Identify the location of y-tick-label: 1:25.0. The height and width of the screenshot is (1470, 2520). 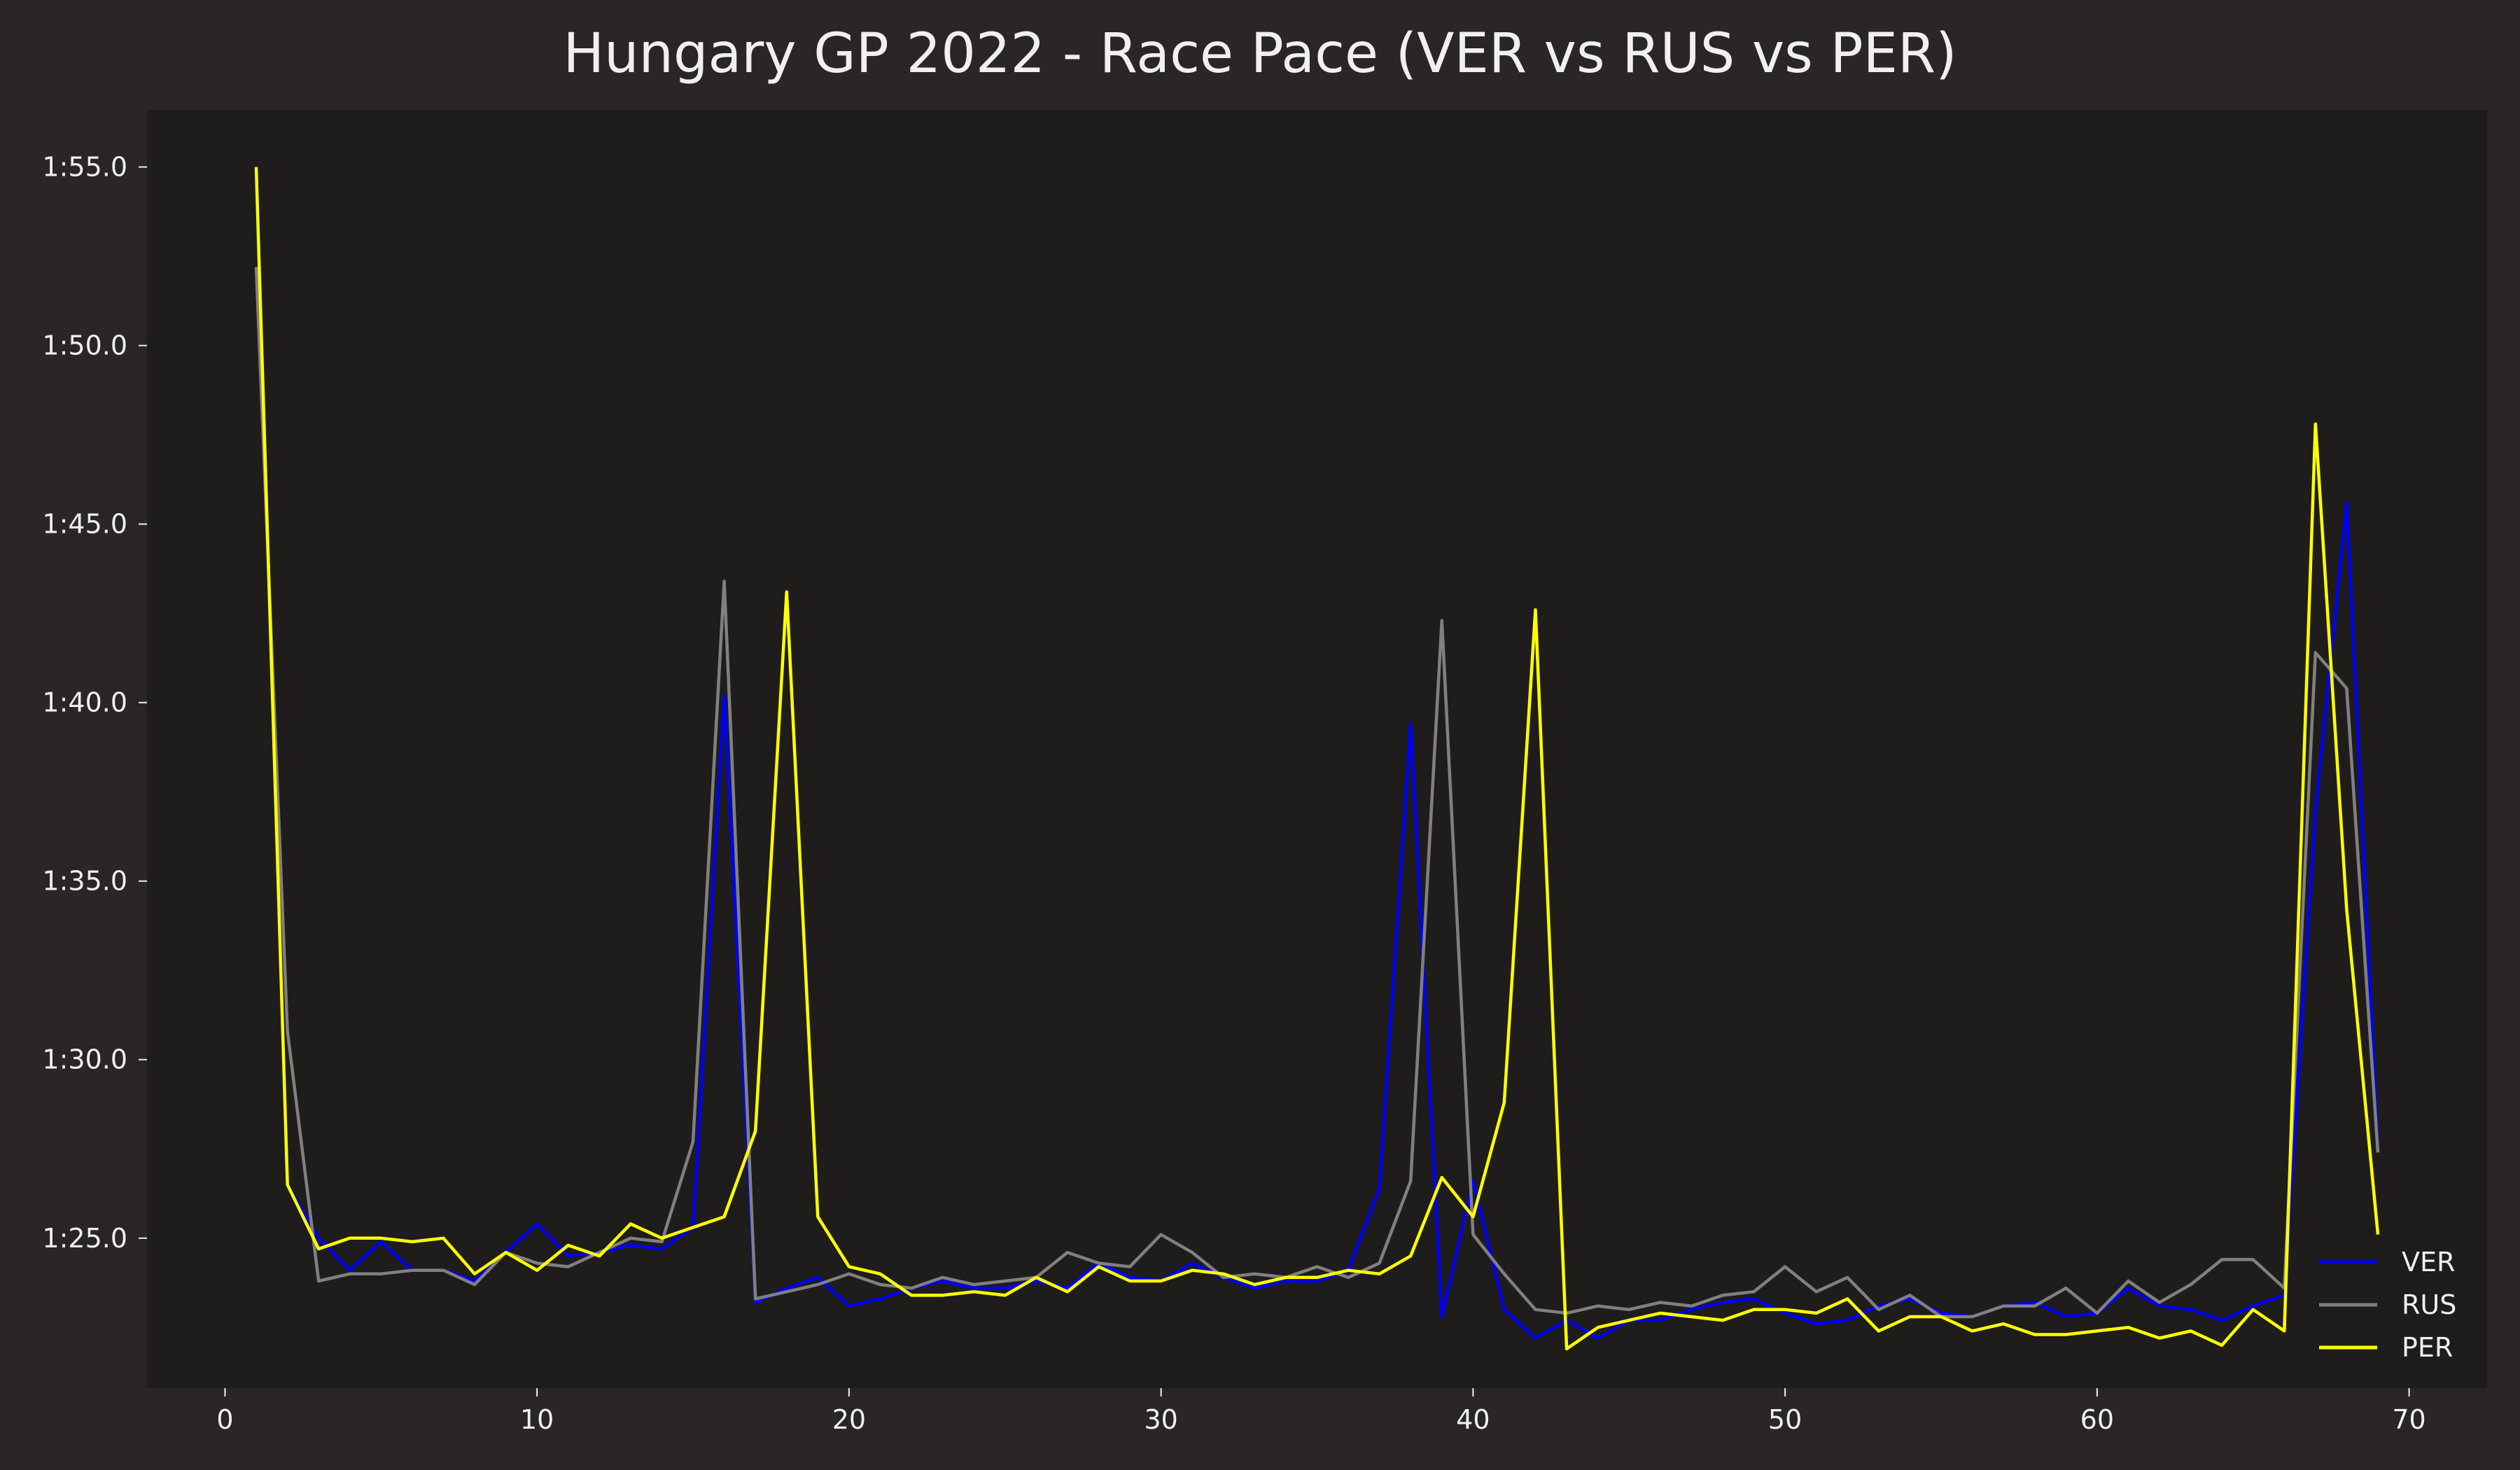
(84, 1238).